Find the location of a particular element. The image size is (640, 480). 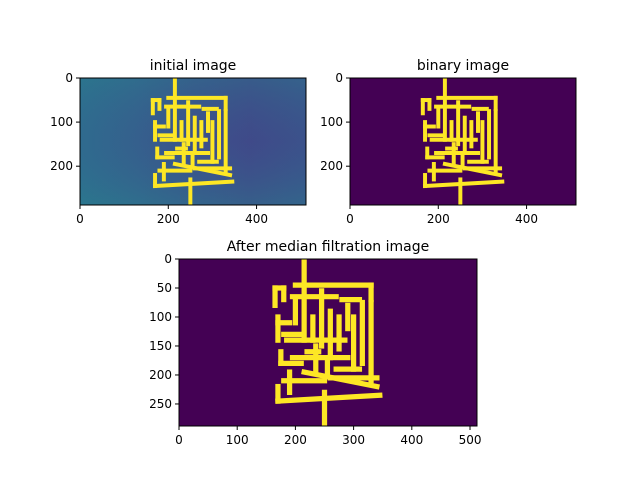

subplot-2: 0 200 400 0 100 200 binary image is located at coordinates (448, 142).